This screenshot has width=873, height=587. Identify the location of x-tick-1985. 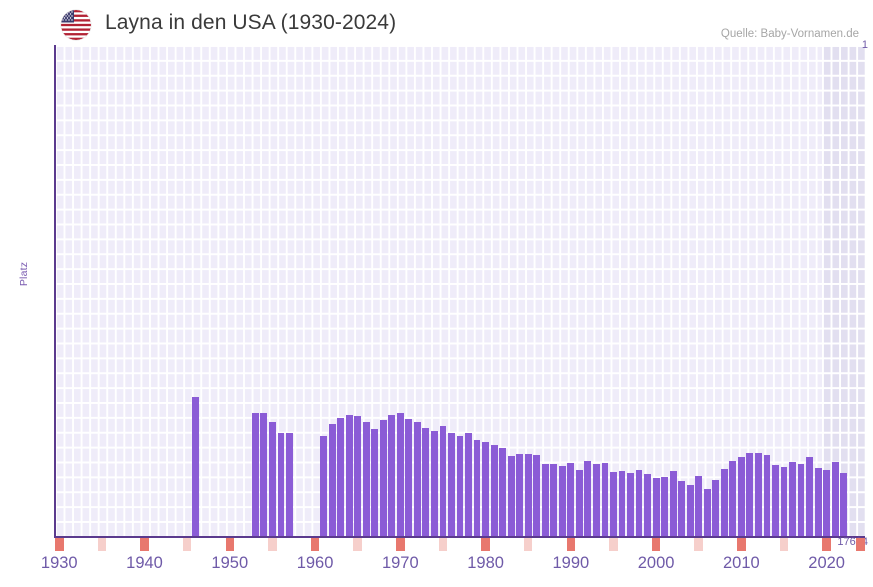
(528, 544).